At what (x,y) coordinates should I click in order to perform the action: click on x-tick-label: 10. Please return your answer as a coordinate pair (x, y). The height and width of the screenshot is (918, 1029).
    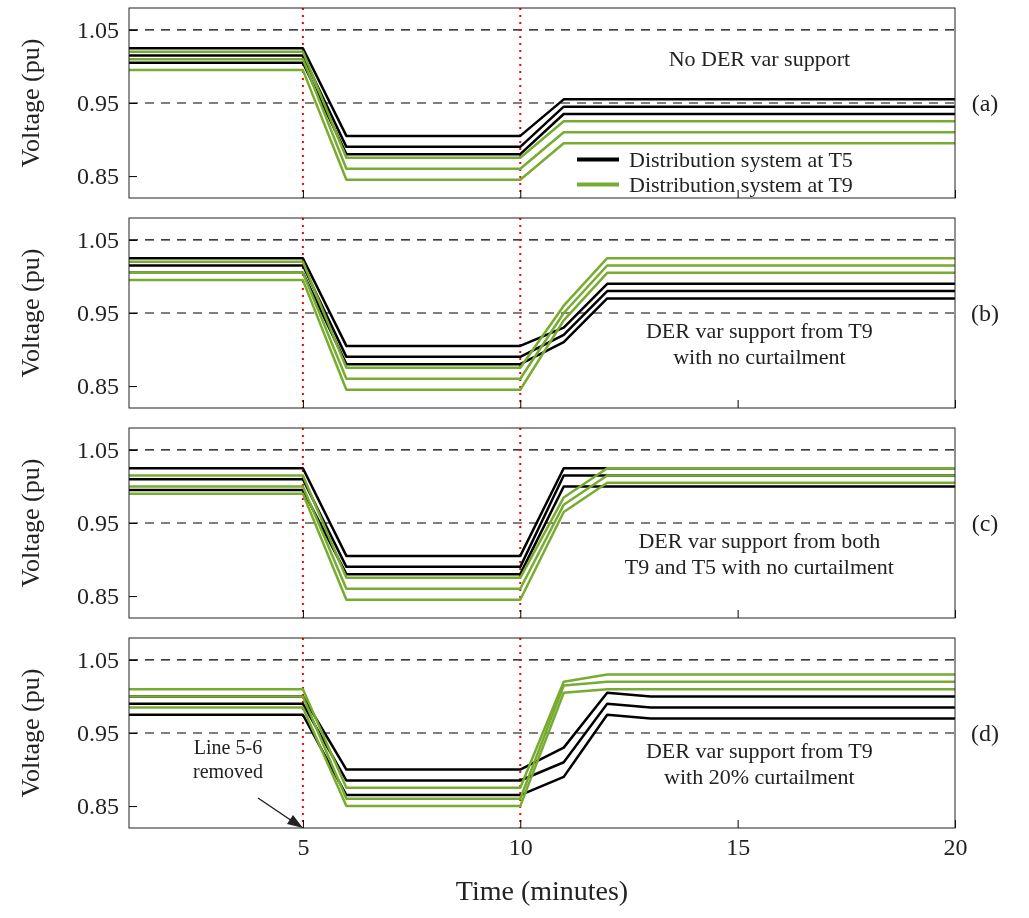
    Looking at the image, I should click on (520, 847).